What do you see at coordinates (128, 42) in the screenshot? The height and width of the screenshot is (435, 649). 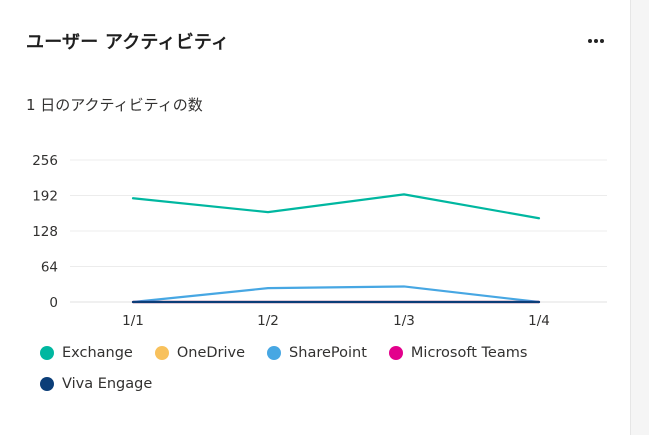 I see `card-title: ユーザー アクティビティ` at bounding box center [128, 42].